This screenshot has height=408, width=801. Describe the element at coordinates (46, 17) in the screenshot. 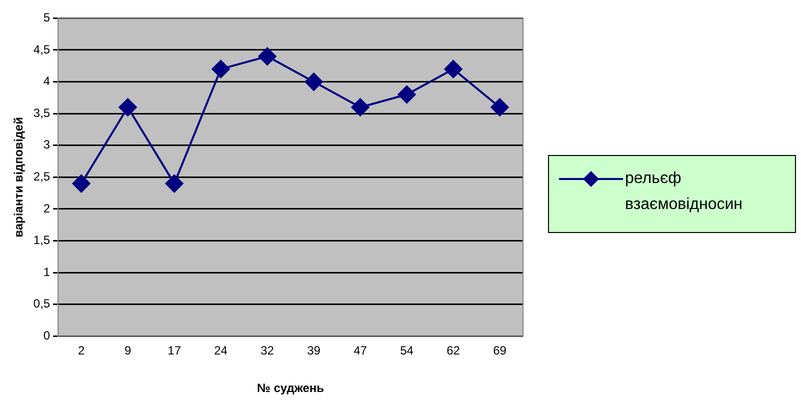

I see `y-tick-label: 5` at that location.